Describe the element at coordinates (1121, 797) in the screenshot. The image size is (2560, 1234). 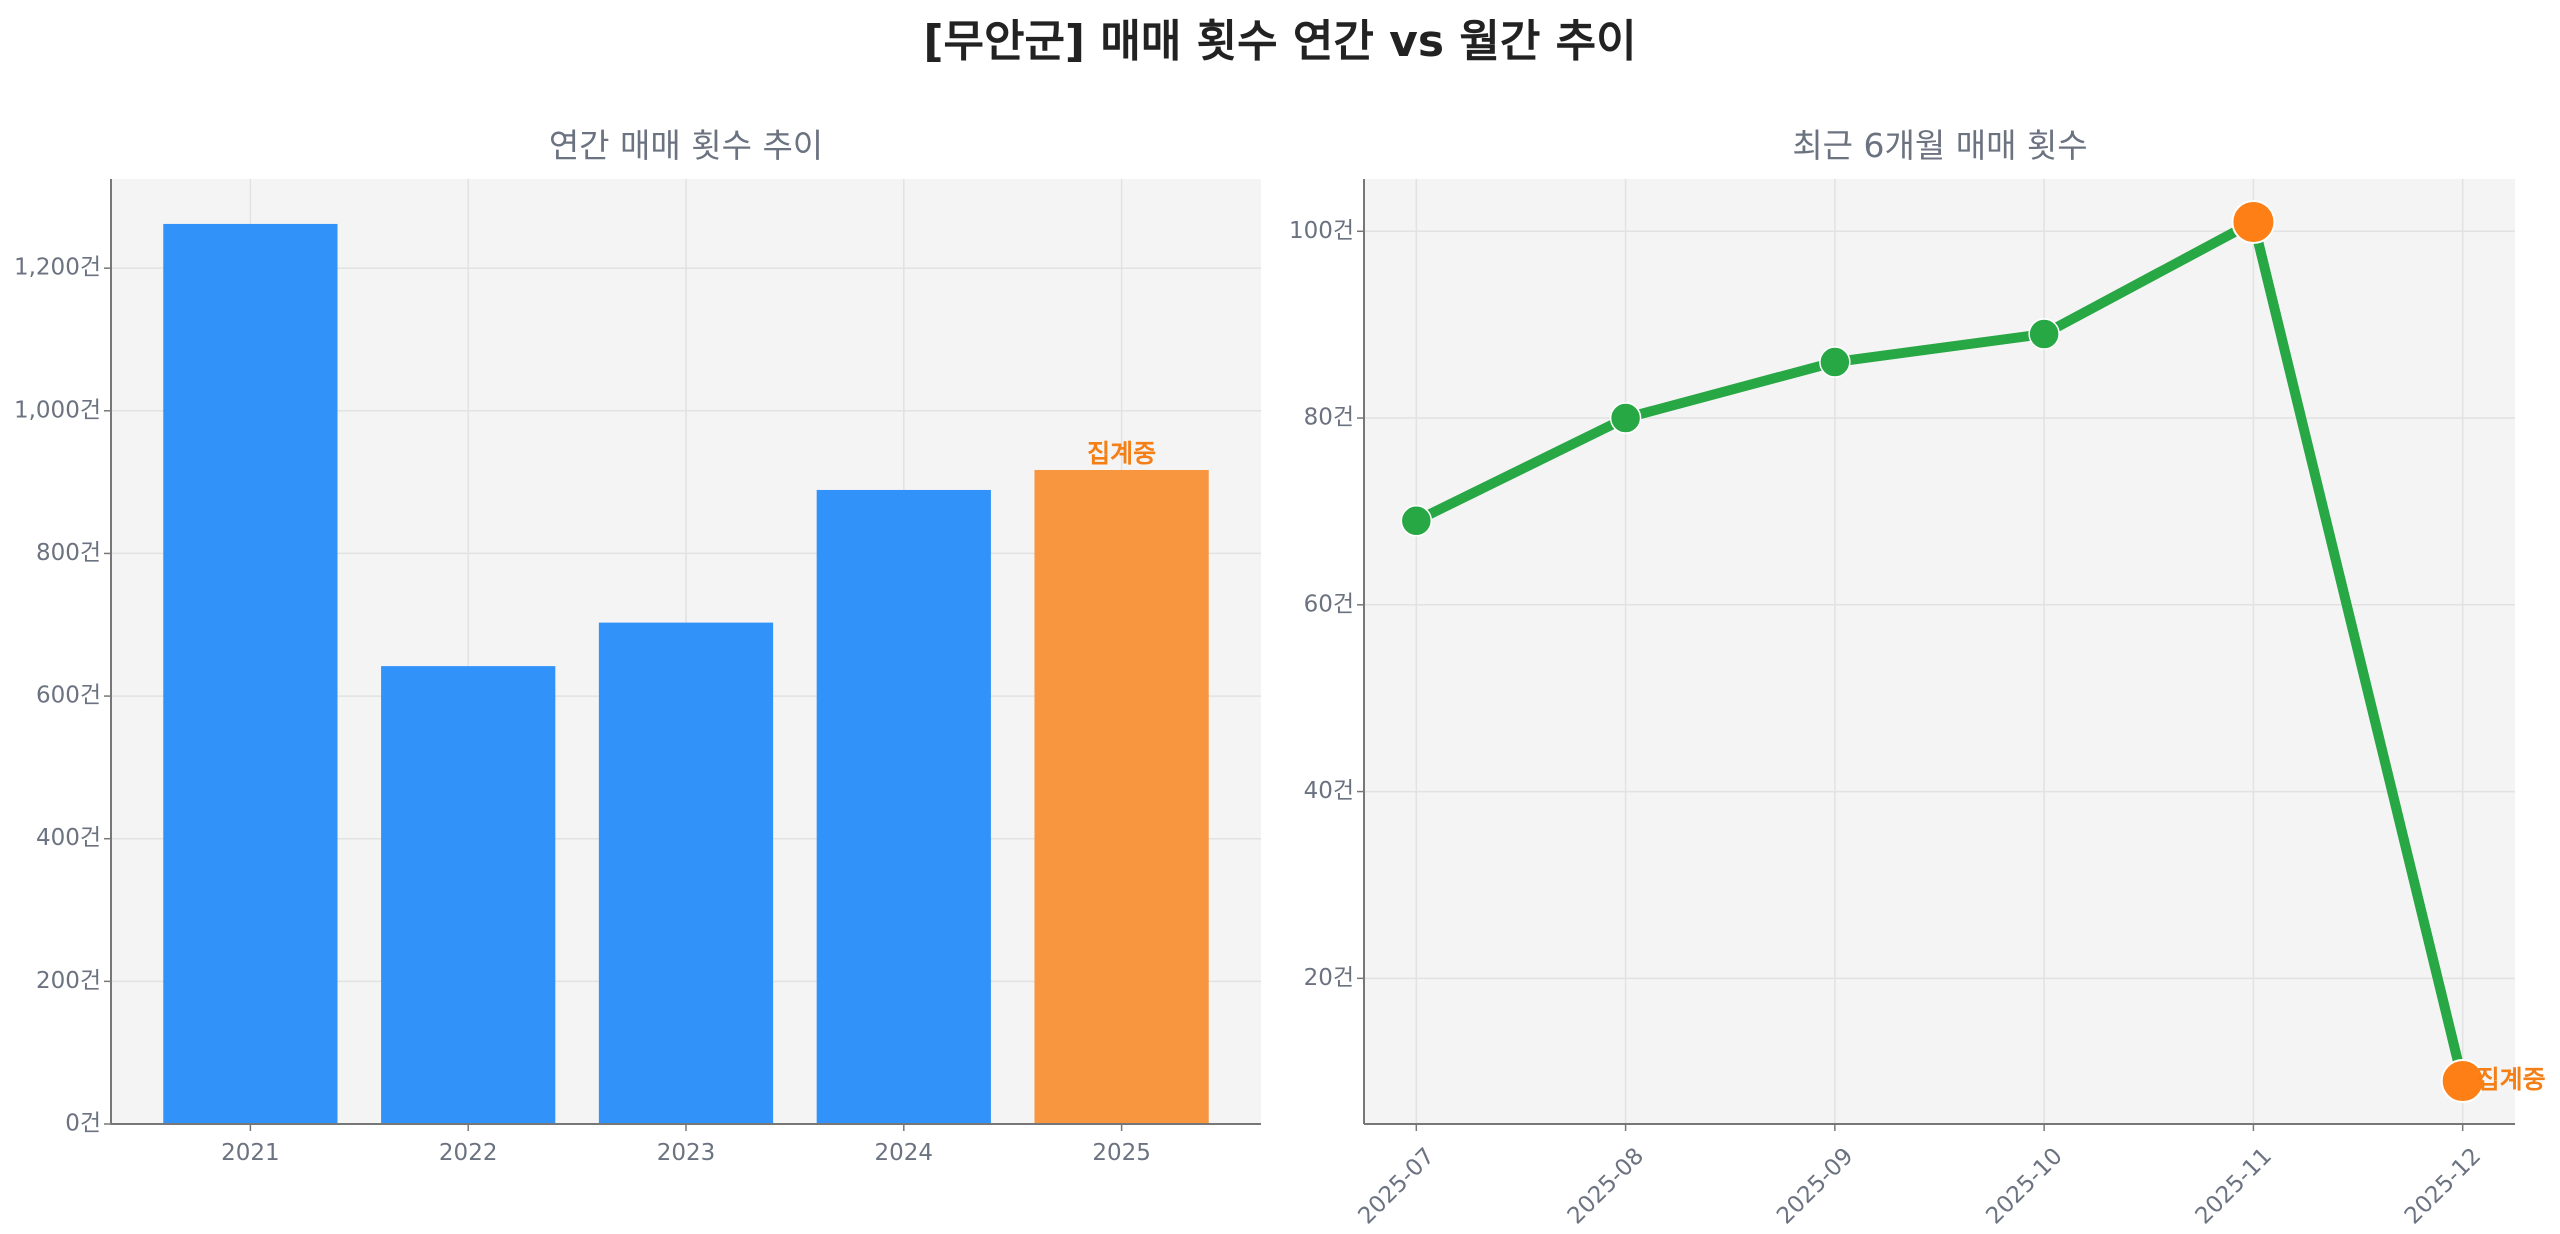
I see `bar-2025` at that location.